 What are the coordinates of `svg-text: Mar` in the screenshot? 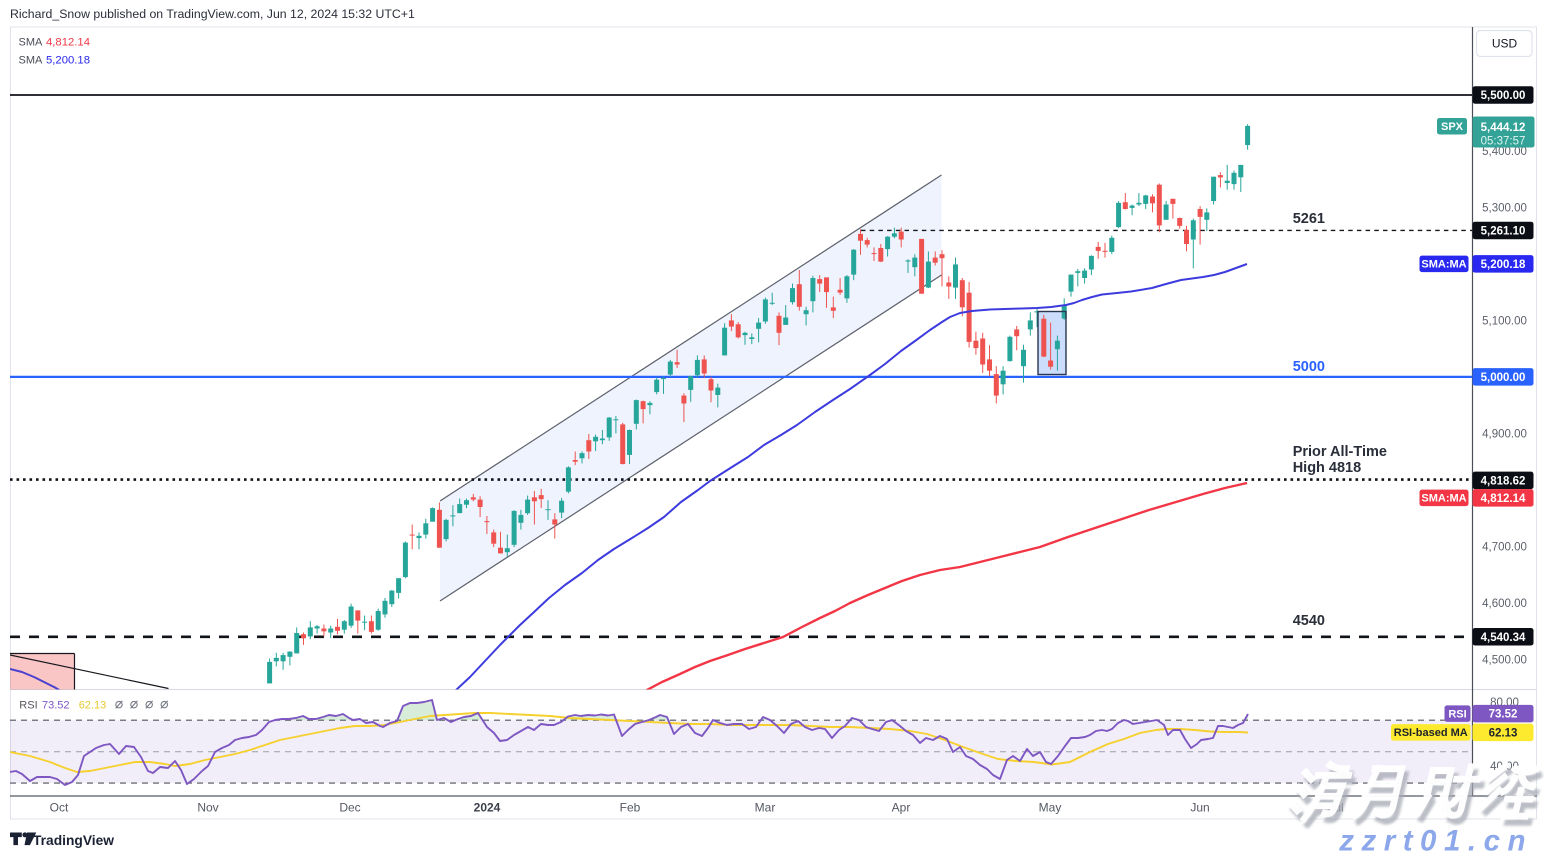 It's located at (765, 808).